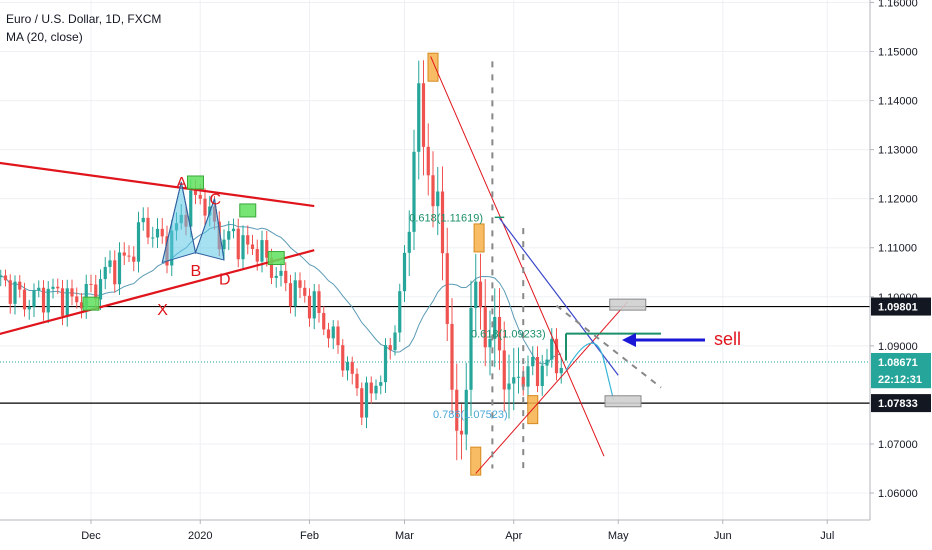  I want to click on price-tag-label: 1.07833, so click(898, 404).